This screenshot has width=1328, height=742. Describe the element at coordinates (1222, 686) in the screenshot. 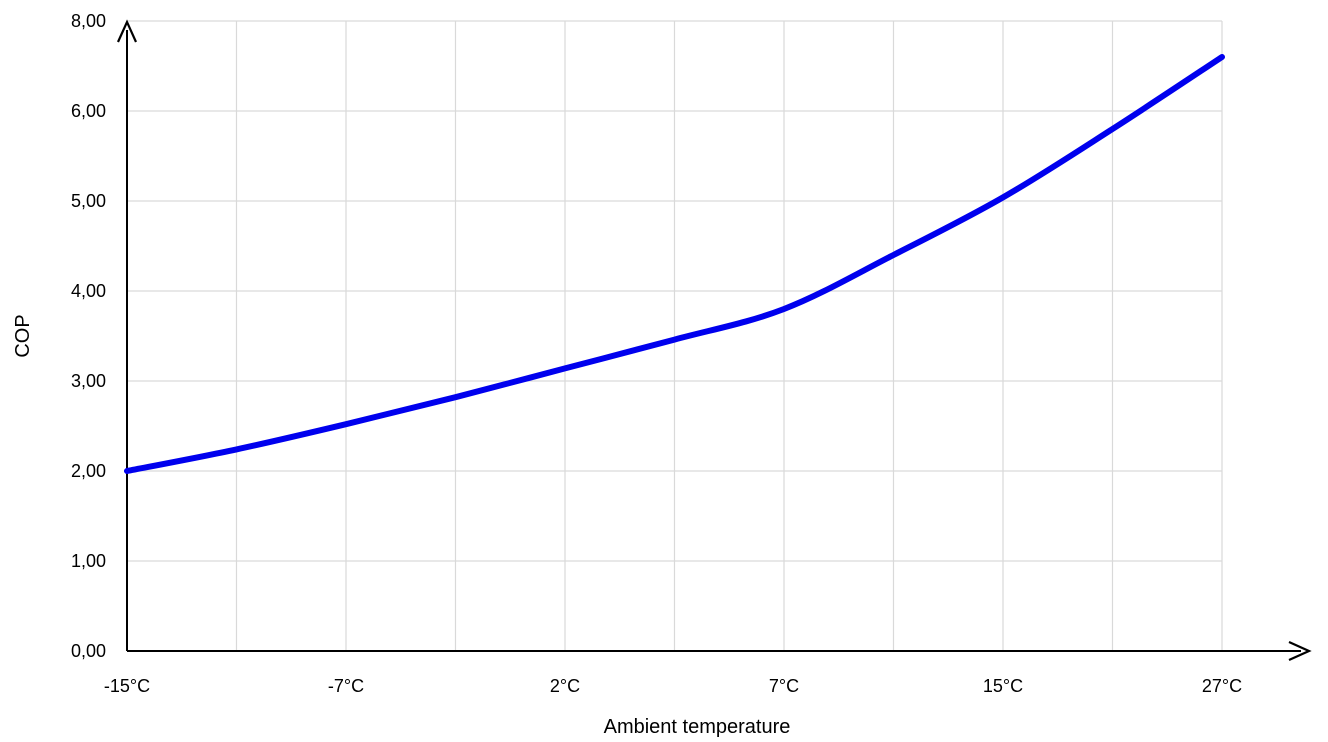

I see `x-tick-label: 27°C` at that location.